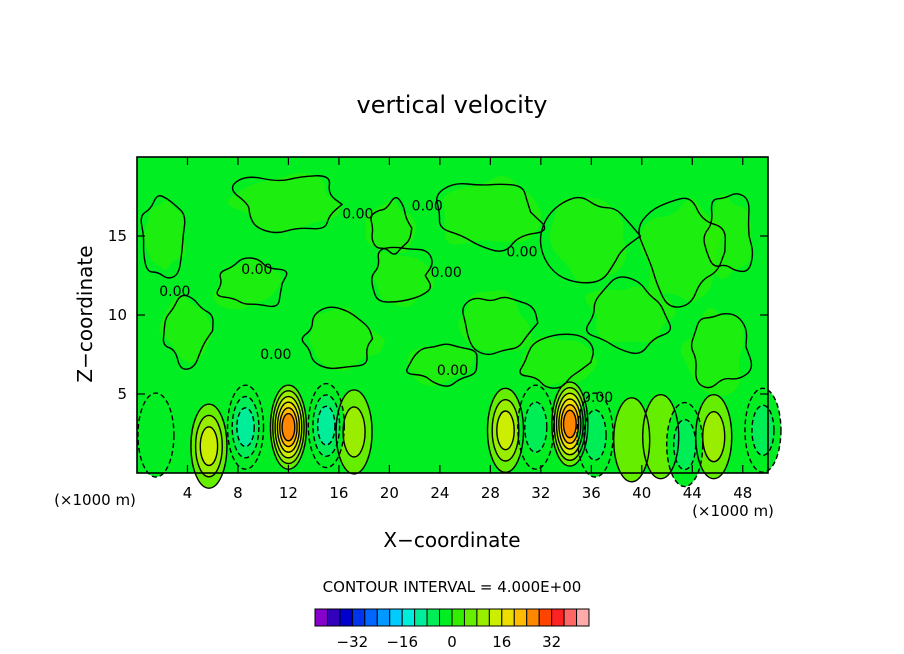 This screenshot has width=904, height=654. Describe the element at coordinates (551, 642) in the screenshot. I see `colorbar-tick-label: 32` at that location.